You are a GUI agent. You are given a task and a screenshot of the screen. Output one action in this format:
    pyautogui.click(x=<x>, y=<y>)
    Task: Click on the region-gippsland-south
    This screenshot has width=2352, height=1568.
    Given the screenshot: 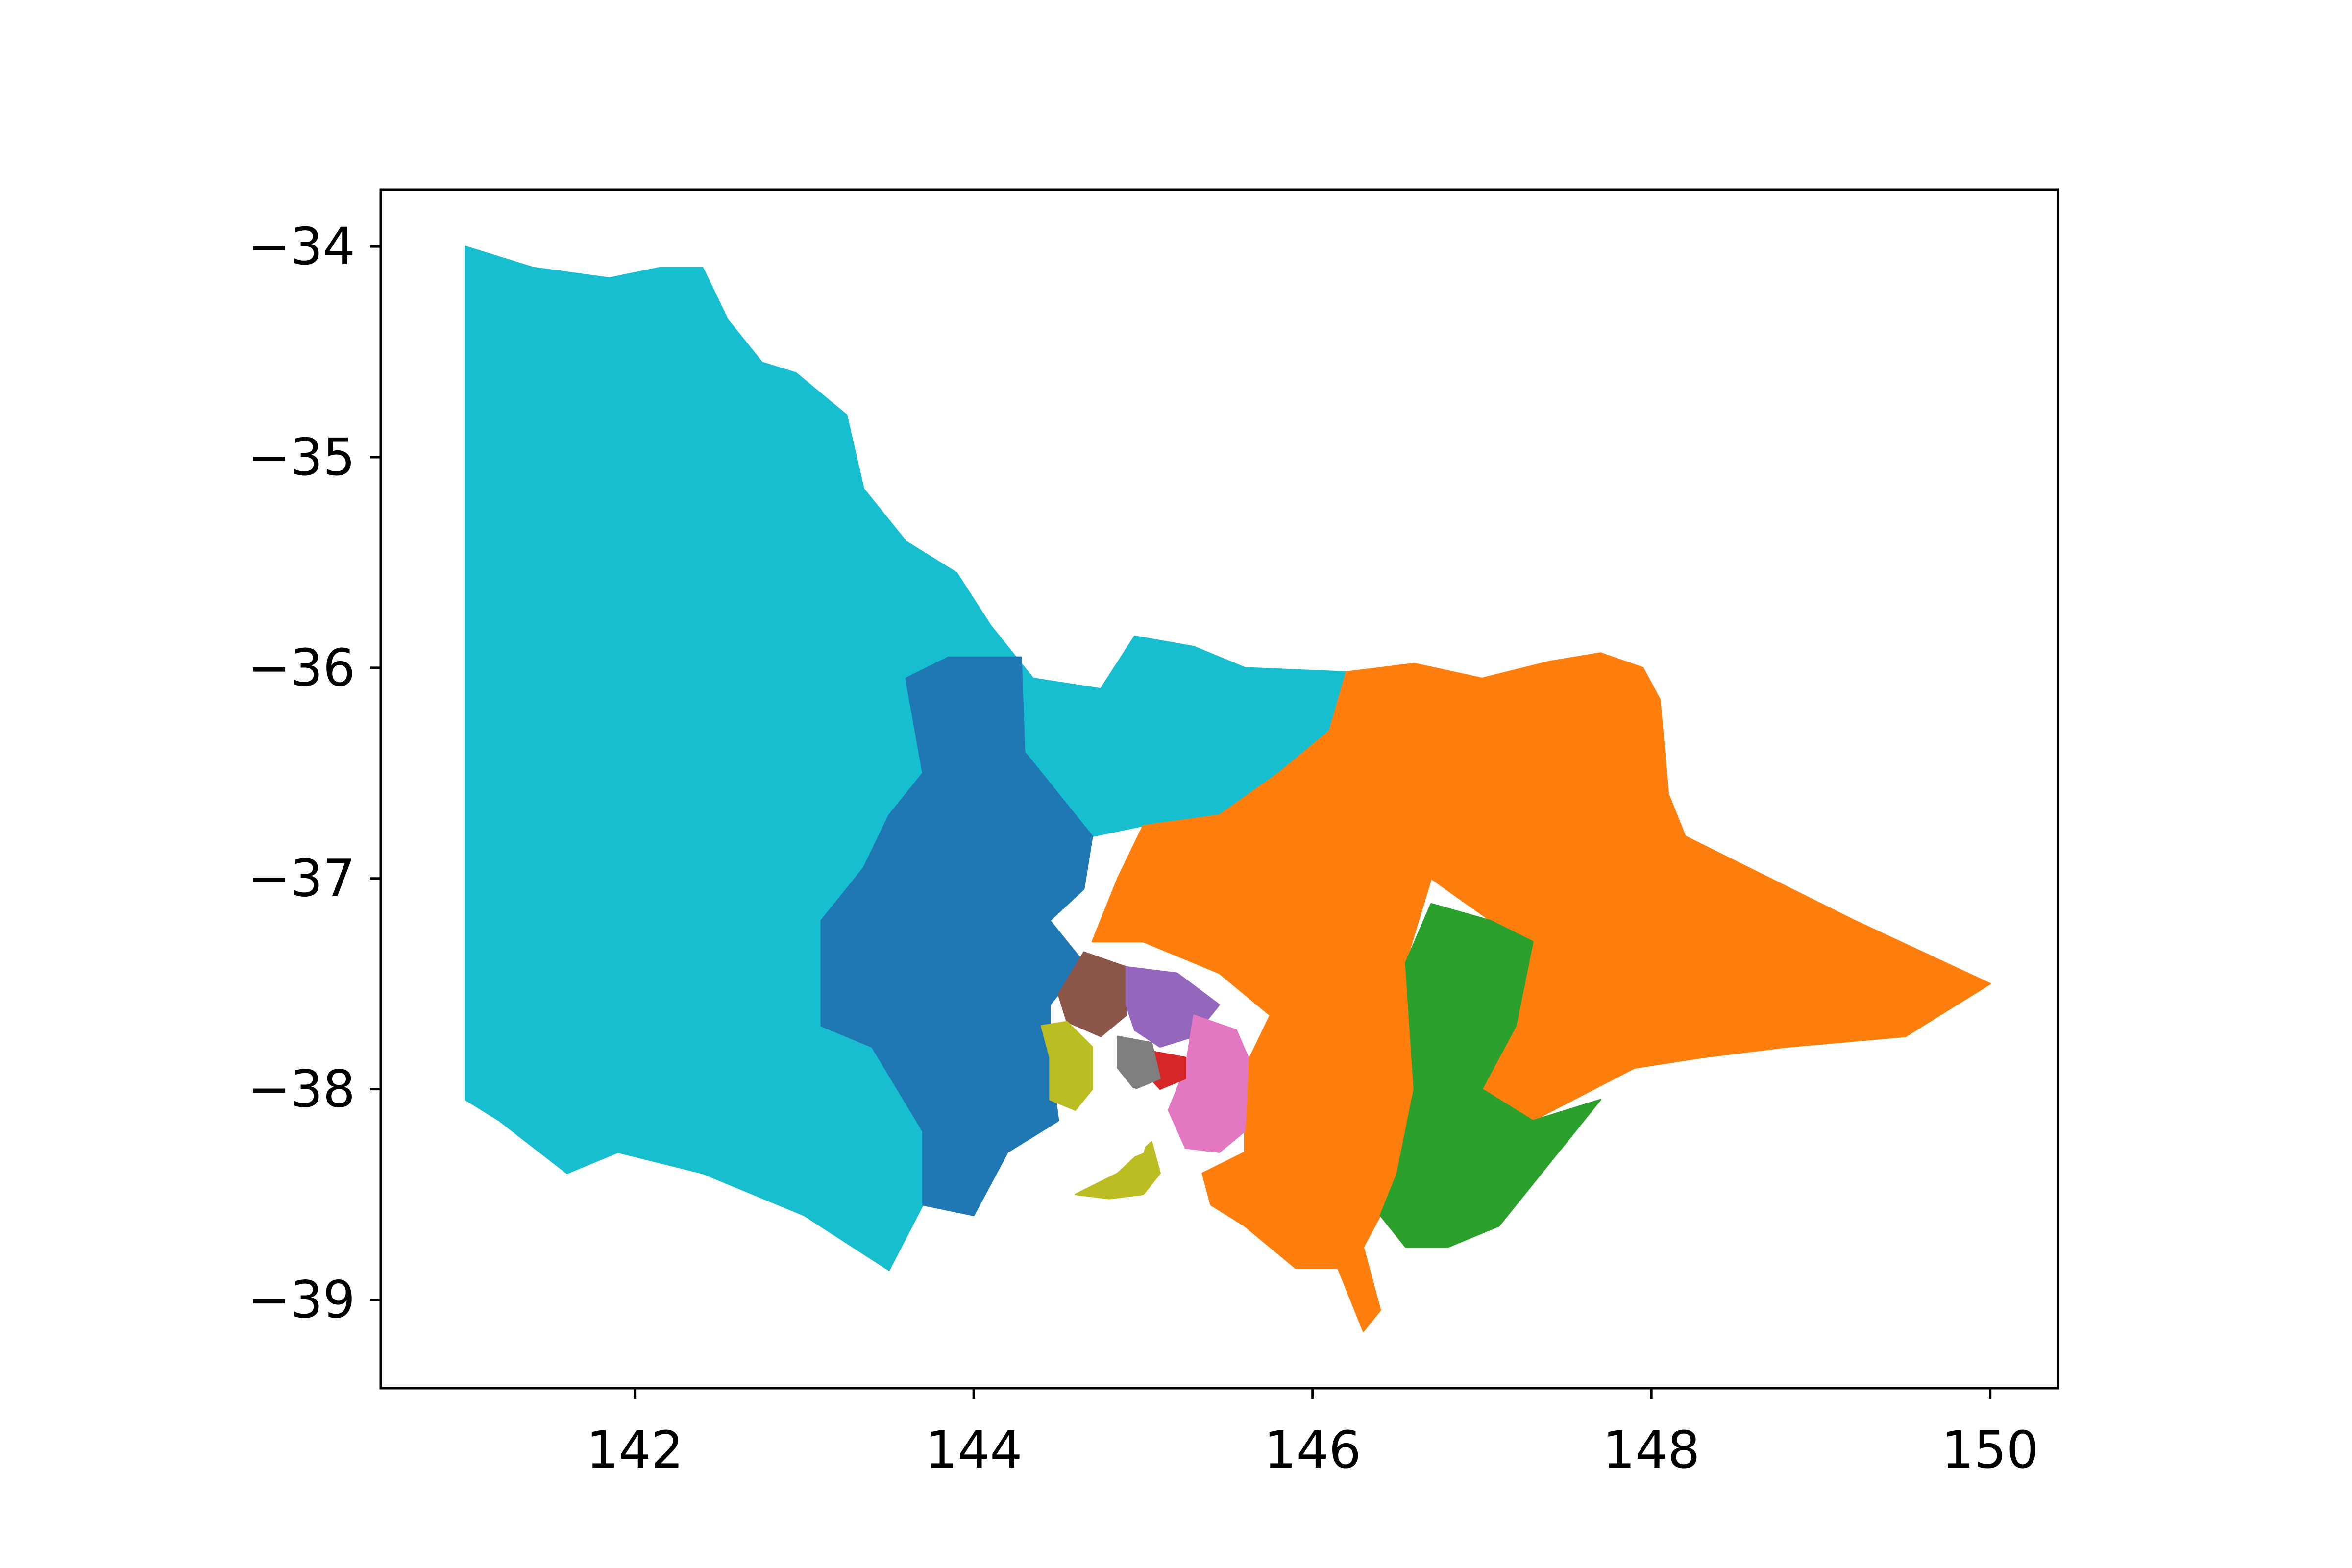 What is the action you would take?
    pyautogui.click(x=1490, y=1075)
    